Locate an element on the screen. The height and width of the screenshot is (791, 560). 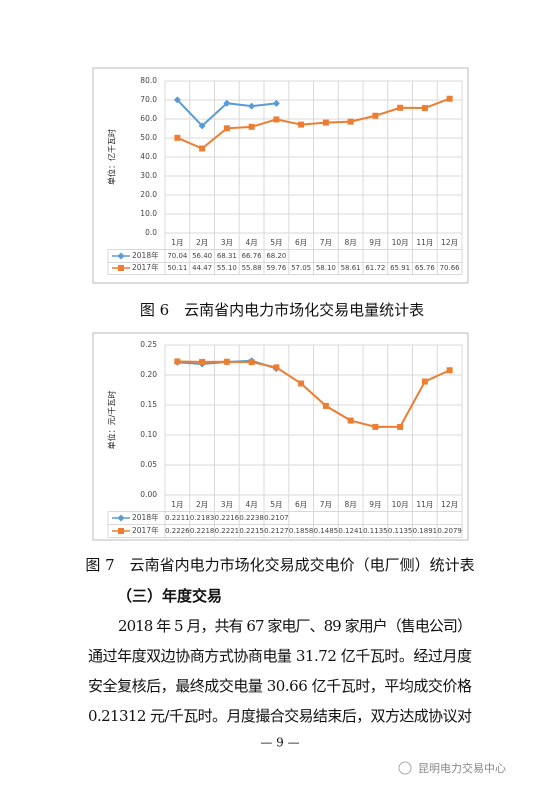
y-tick-label: 50.0 is located at coordinates (148, 137).